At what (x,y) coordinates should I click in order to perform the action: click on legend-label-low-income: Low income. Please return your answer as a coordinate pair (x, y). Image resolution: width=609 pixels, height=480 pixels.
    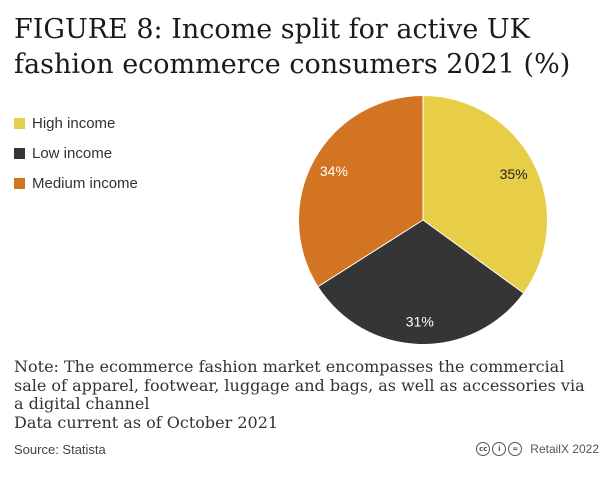
    Looking at the image, I should click on (72, 153).